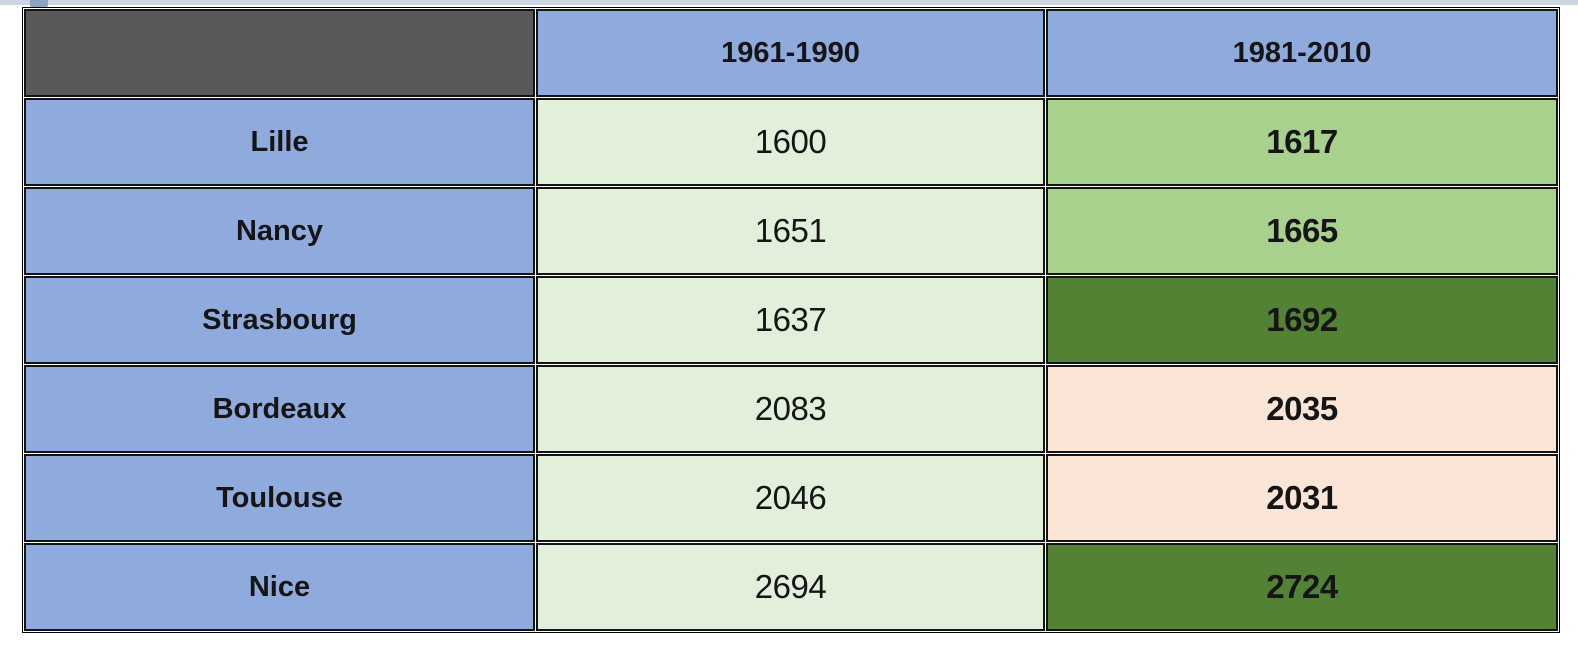  I want to click on value-1961-1990-bordeaux: 2083, so click(790, 409).